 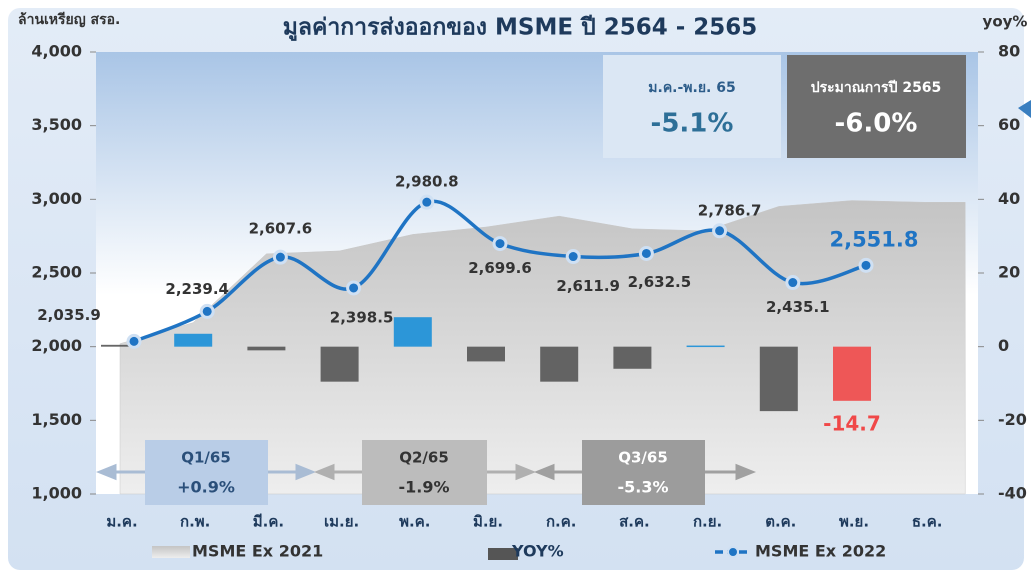 I want to click on y-tick-label: 2,000, so click(x=56, y=345).